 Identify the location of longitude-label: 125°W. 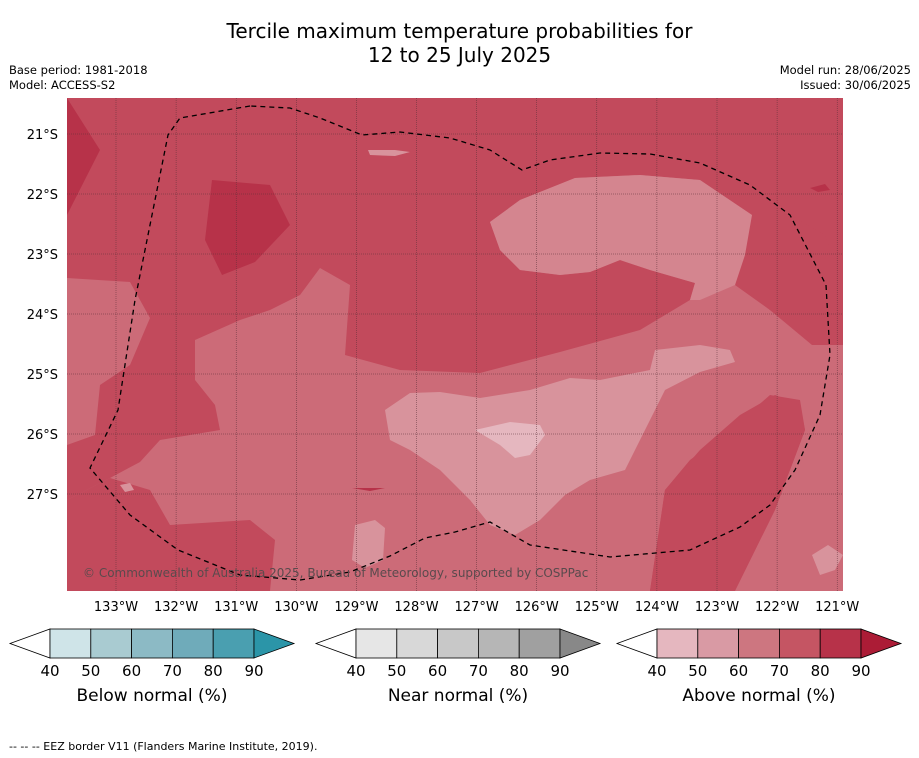
(597, 607).